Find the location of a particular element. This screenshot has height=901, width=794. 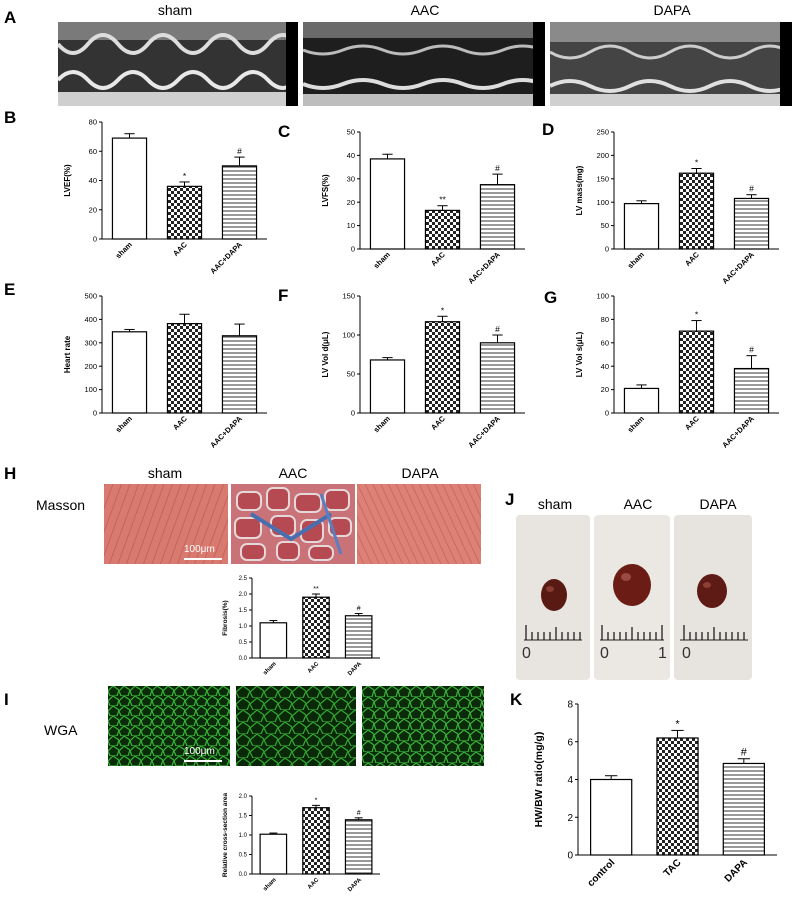

echo-mmode-sham is located at coordinates (178, 64).